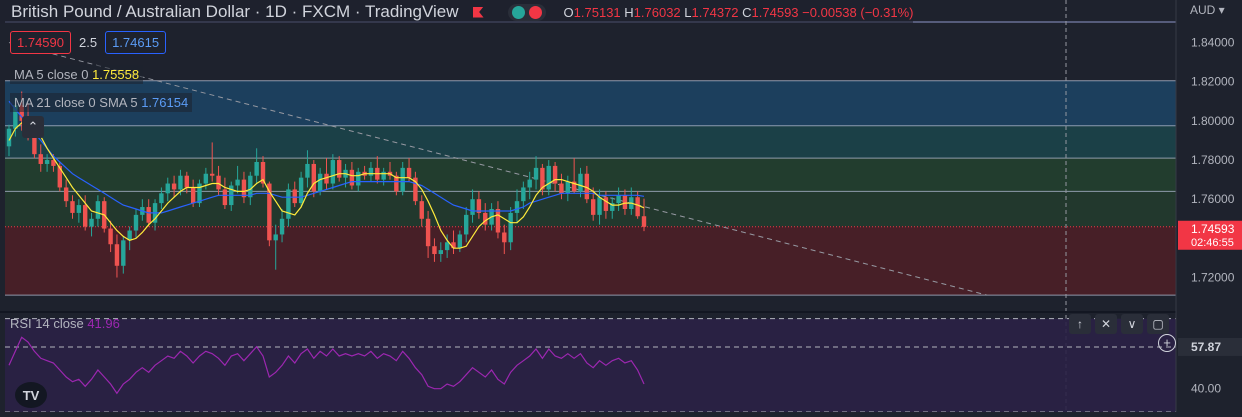 The height and width of the screenshot is (417, 1242). I want to click on sell-button: 1.74590, so click(40, 42).